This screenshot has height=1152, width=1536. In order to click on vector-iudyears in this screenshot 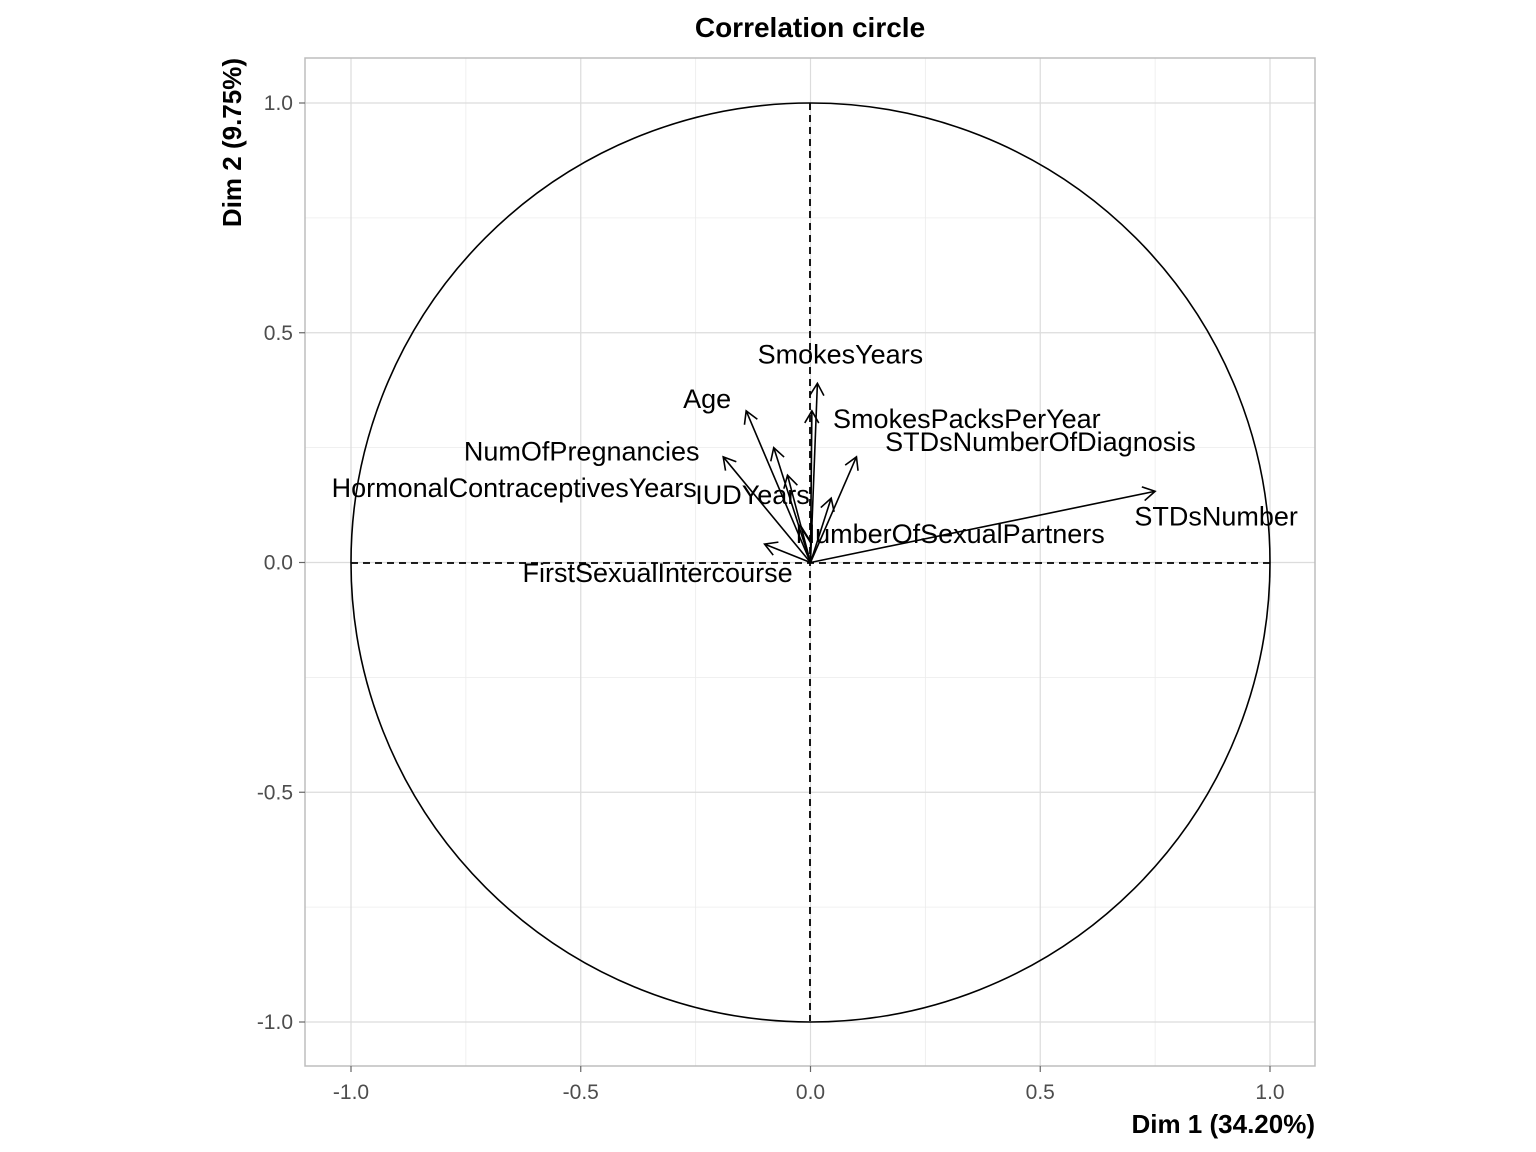, I will do `click(797, 518)`.